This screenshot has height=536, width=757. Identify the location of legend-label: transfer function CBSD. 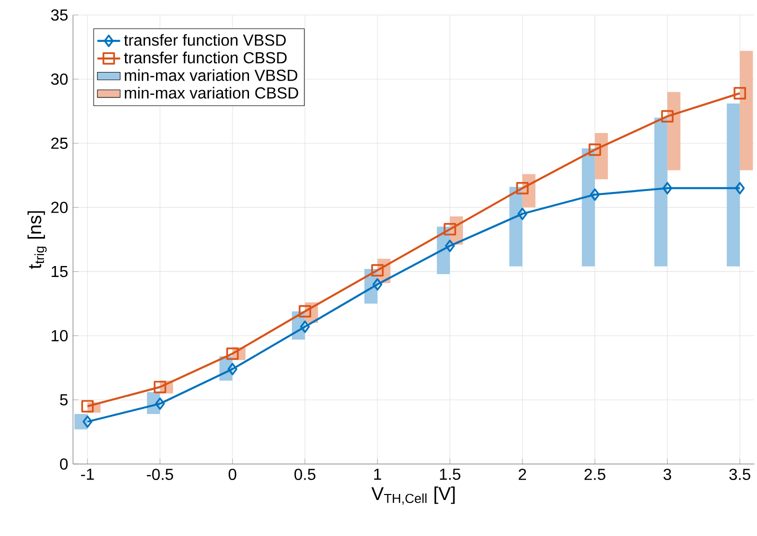
(205, 58).